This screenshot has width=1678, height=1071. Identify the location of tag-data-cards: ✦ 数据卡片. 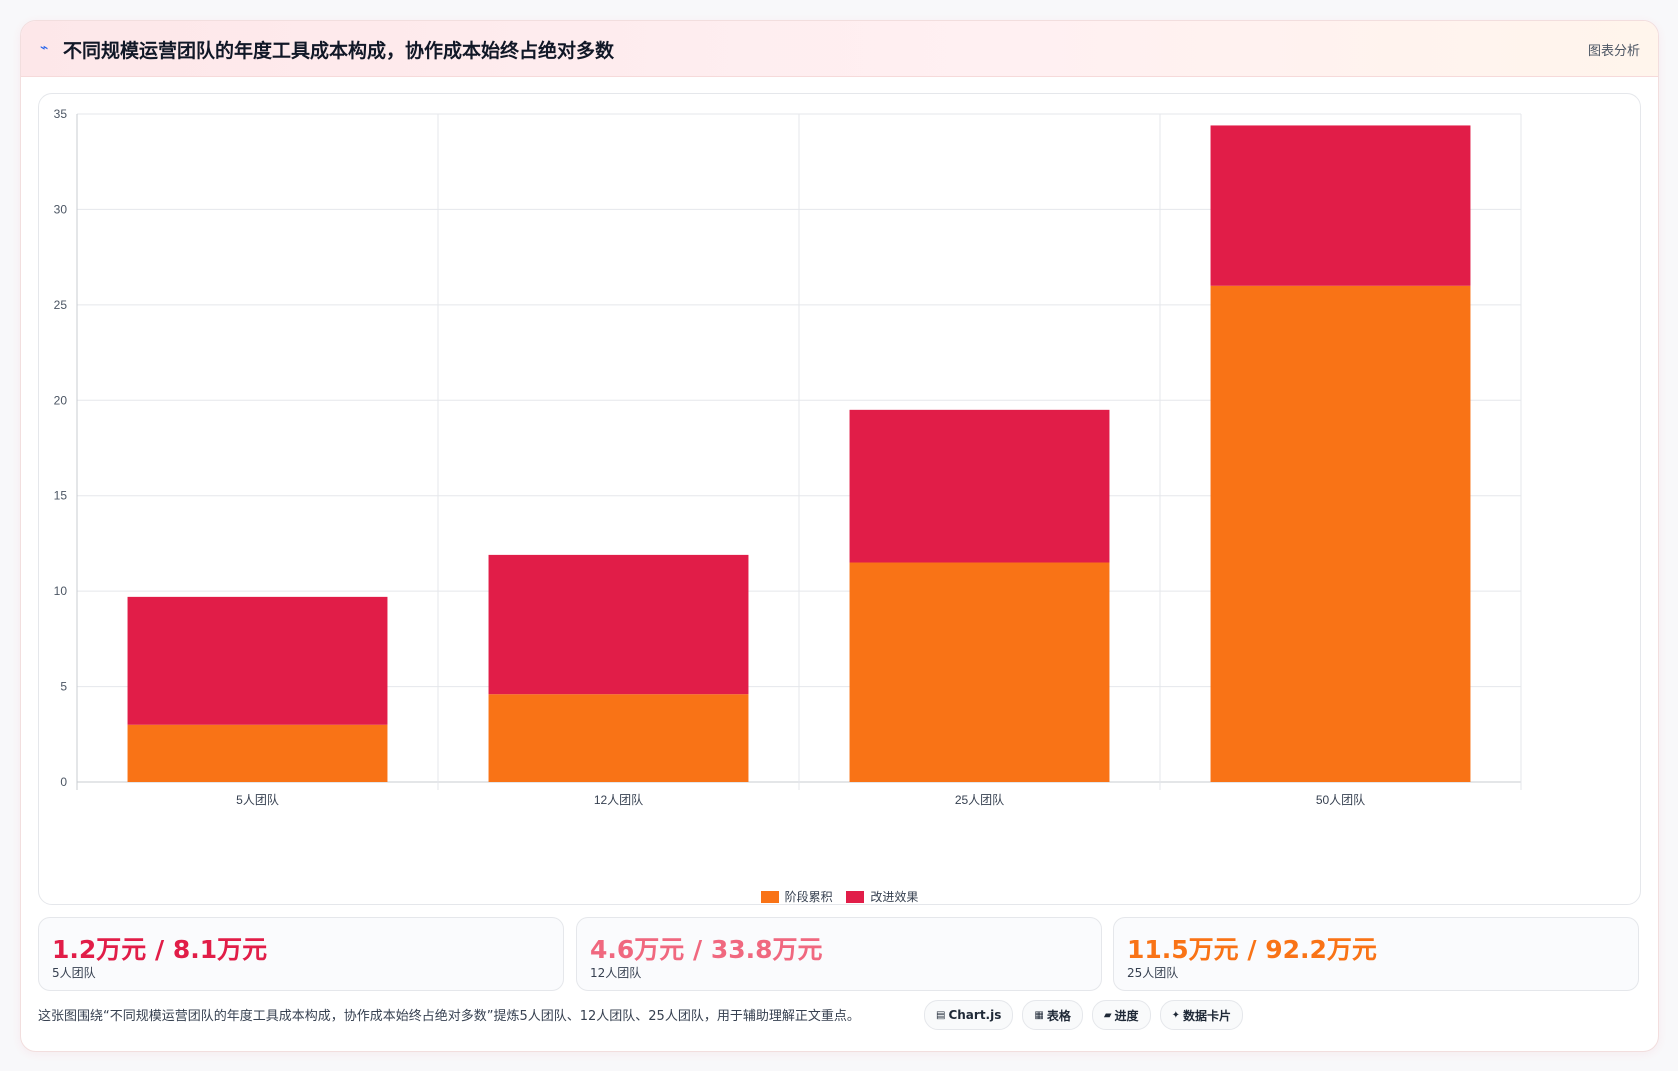
(1201, 1015).